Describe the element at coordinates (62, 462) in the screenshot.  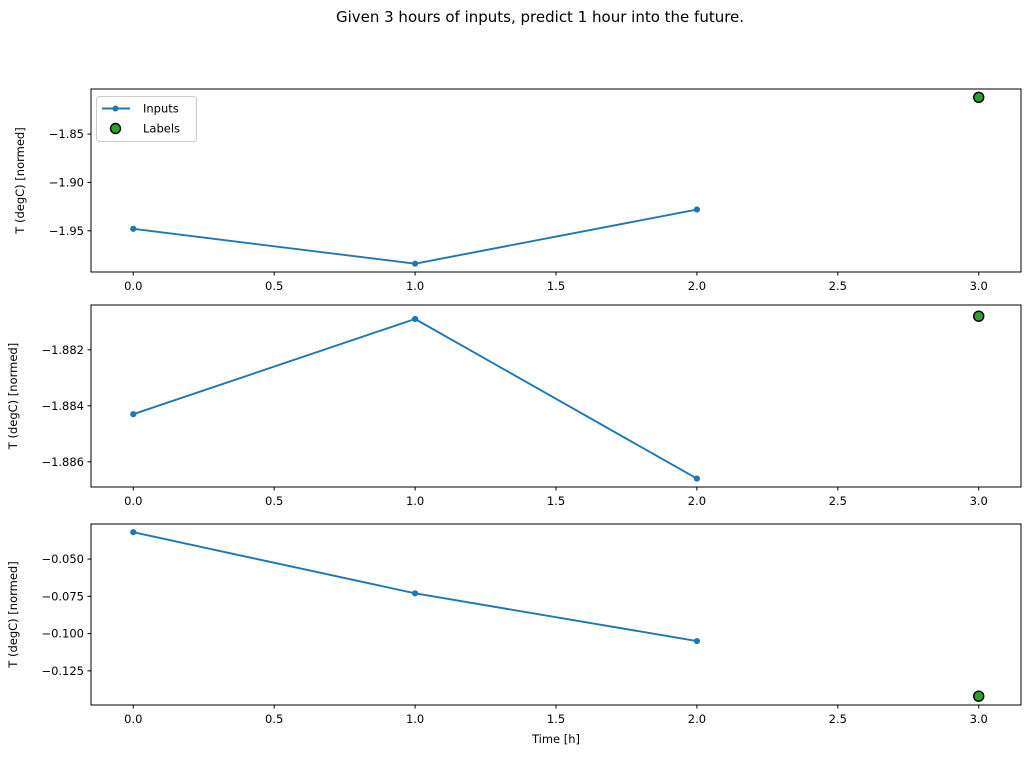
I see `y-tick-label: −1.886` at that location.